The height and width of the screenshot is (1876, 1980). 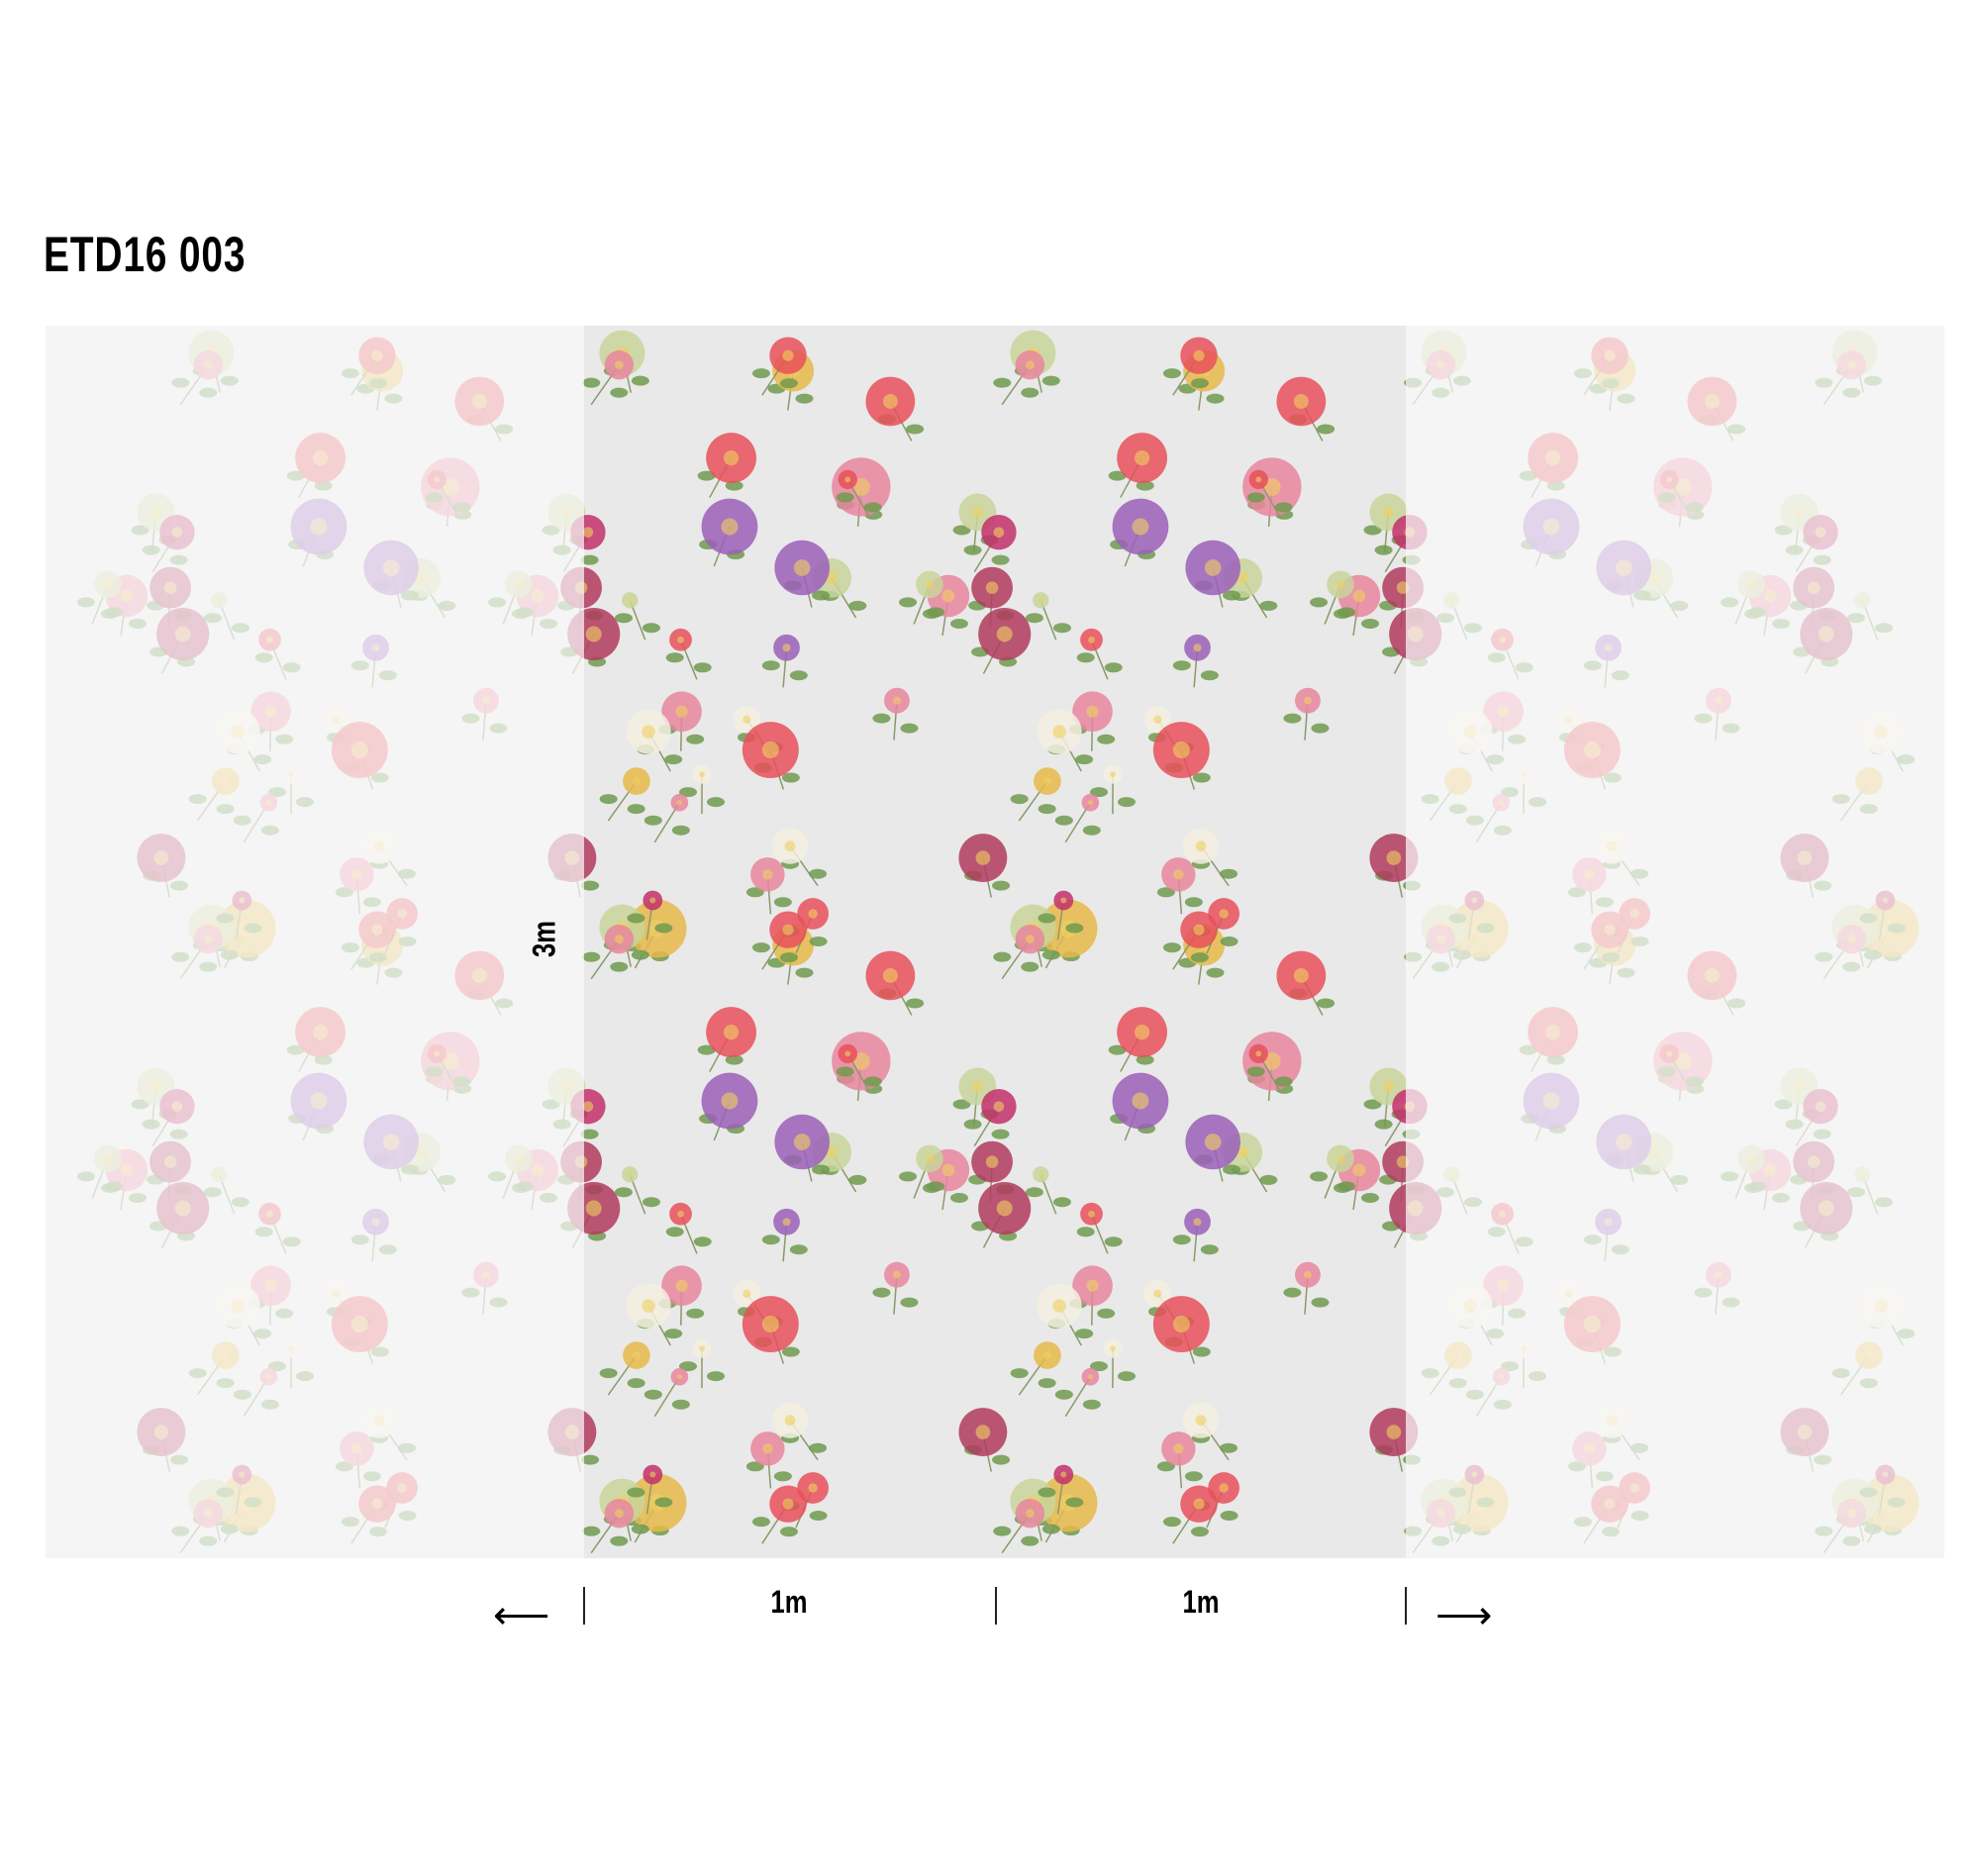 I want to click on arrow-right-icon: ⟶, so click(x=1464, y=1615).